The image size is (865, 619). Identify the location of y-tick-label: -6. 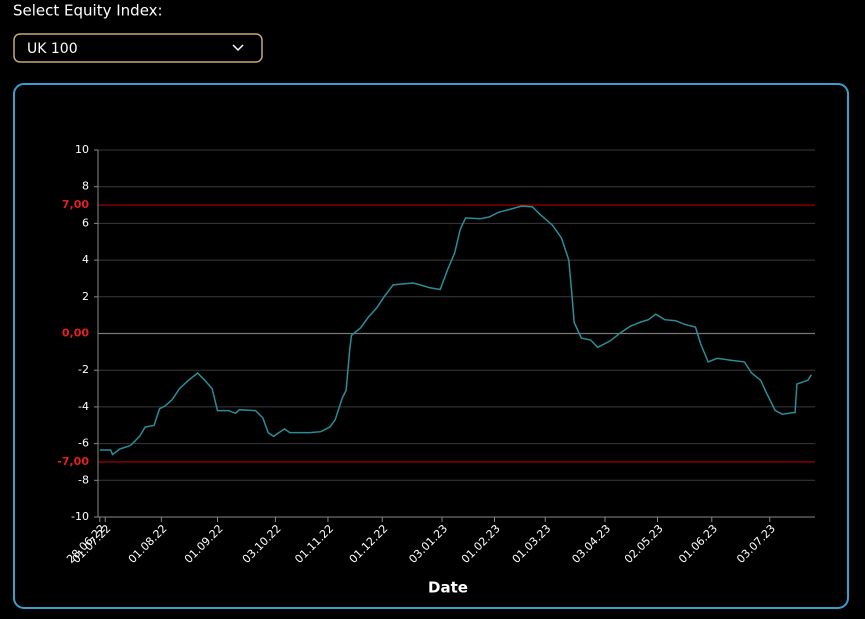
(83, 443).